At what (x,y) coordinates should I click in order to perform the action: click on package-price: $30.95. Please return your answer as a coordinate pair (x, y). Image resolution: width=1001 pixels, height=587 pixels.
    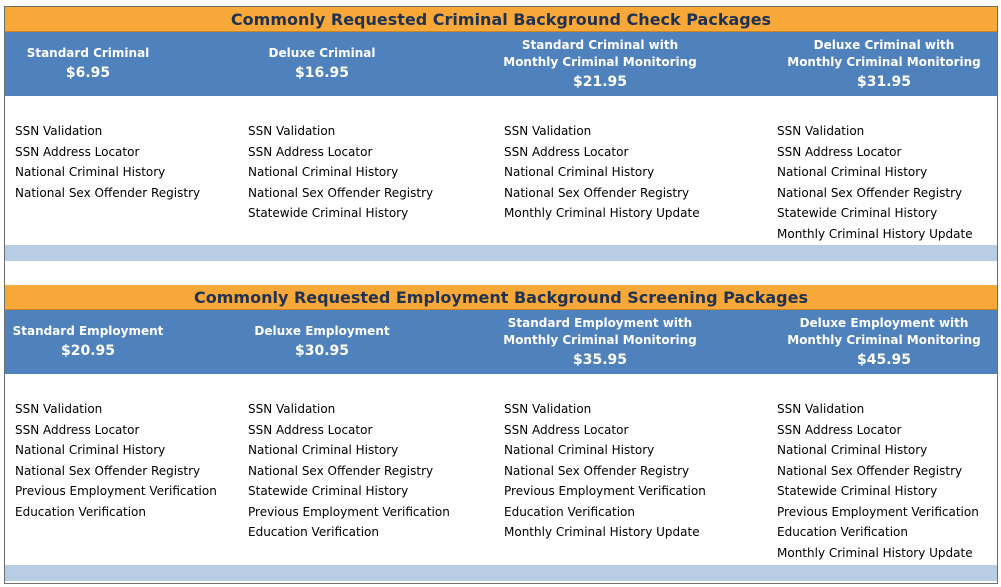
    Looking at the image, I should click on (322, 351).